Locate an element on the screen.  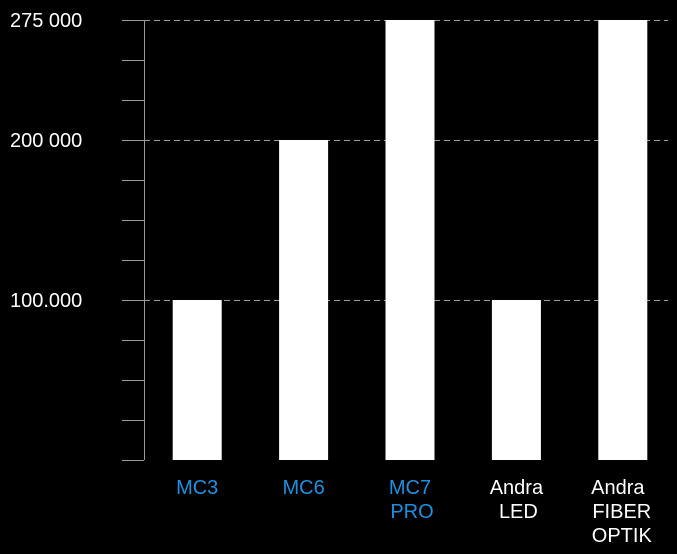
y-axis is located at coordinates (133, 240).